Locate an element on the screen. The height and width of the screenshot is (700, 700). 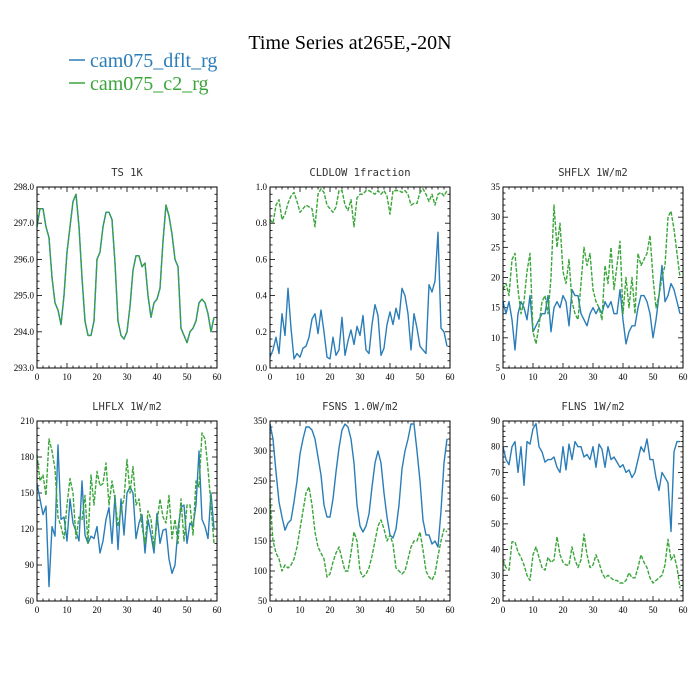
y-tick-label: 5 is located at coordinates (498, 368).